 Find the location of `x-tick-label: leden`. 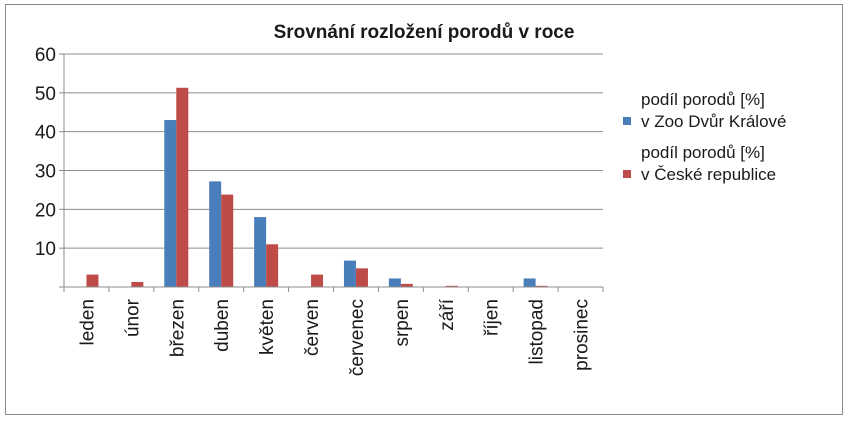

x-tick-label: leden is located at coordinates (87, 322).